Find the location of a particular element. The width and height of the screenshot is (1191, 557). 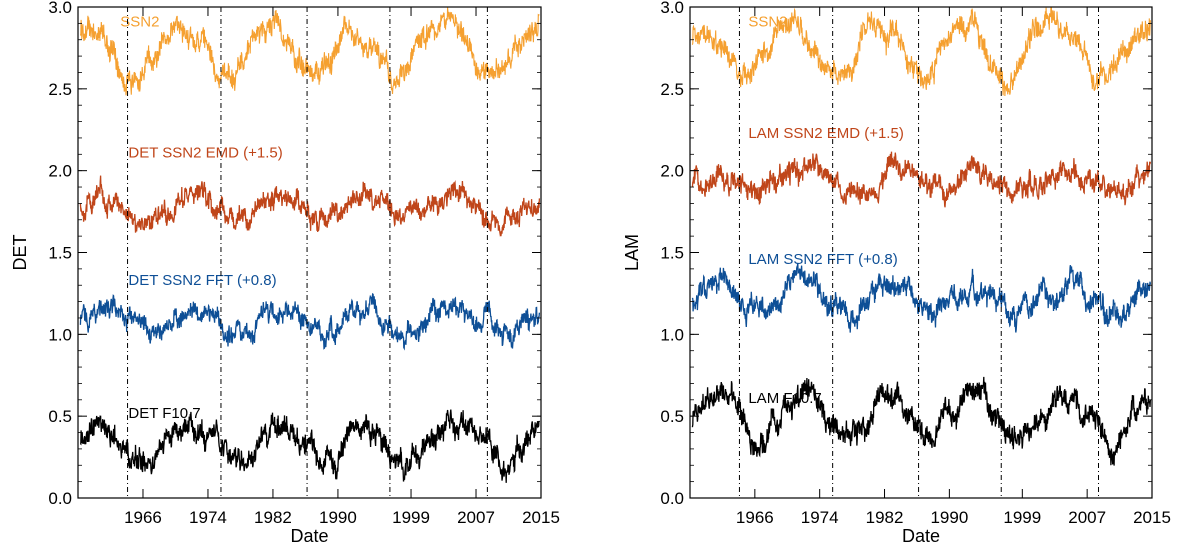

series-label: LAM F10.7 is located at coordinates (784, 398).